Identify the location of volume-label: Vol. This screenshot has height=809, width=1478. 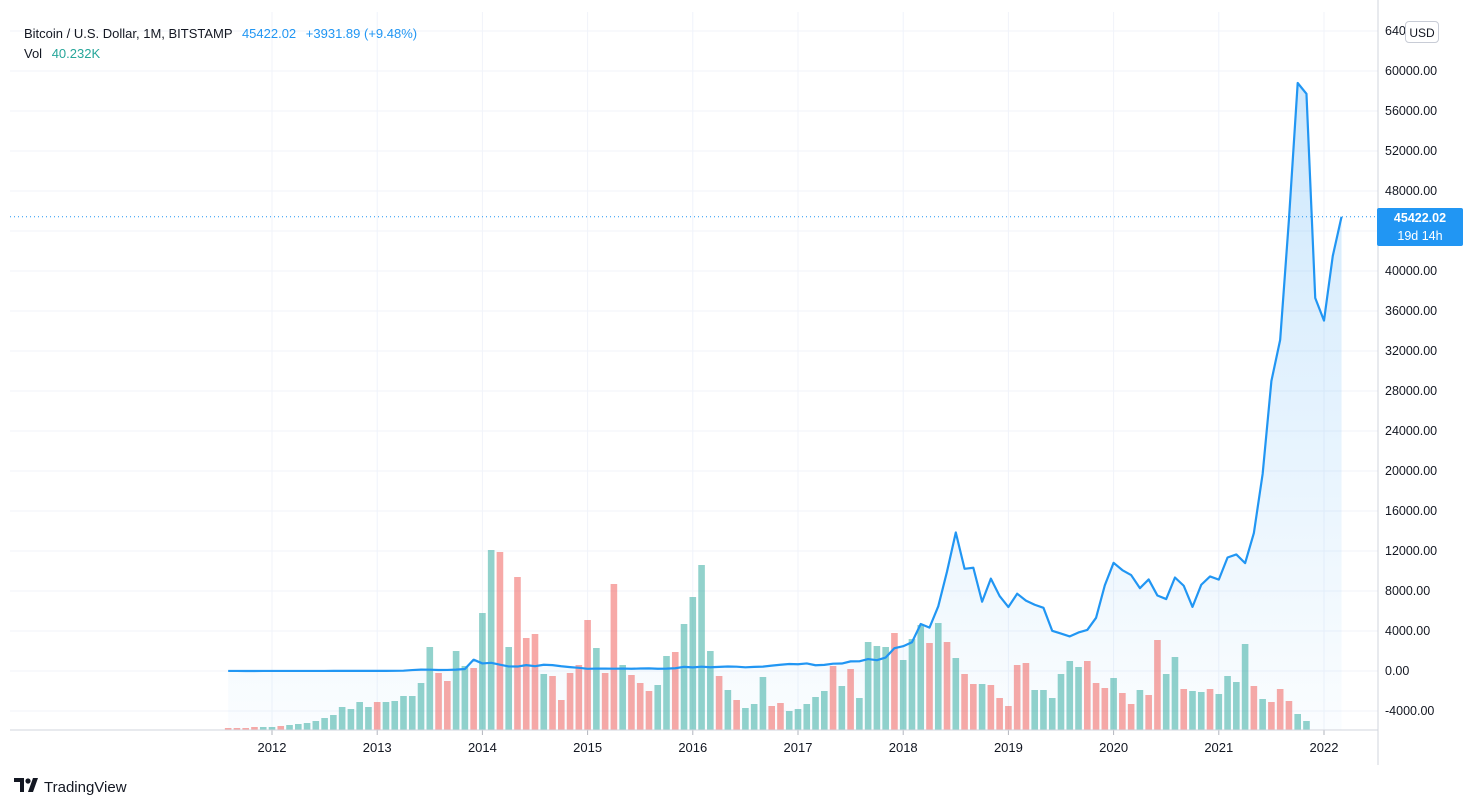
(33, 53).